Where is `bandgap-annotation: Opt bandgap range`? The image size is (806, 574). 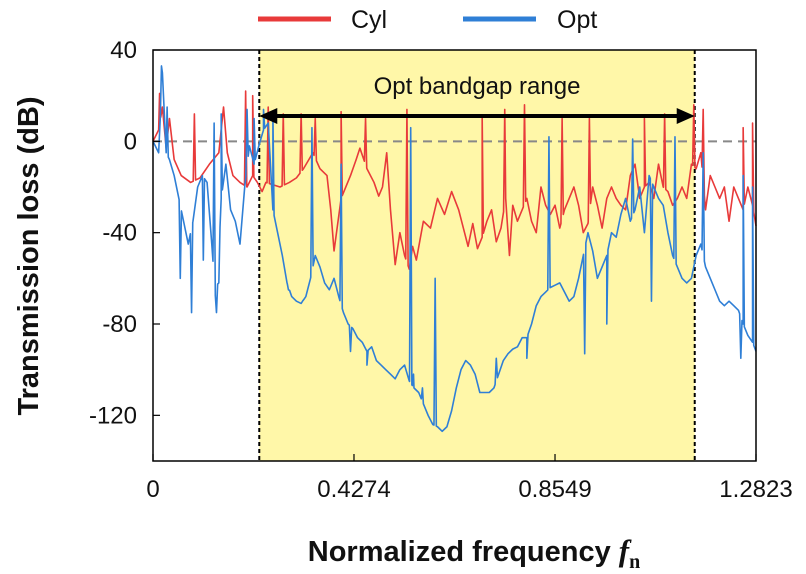
bandgap-annotation: Opt bandgap range is located at coordinates (477, 98).